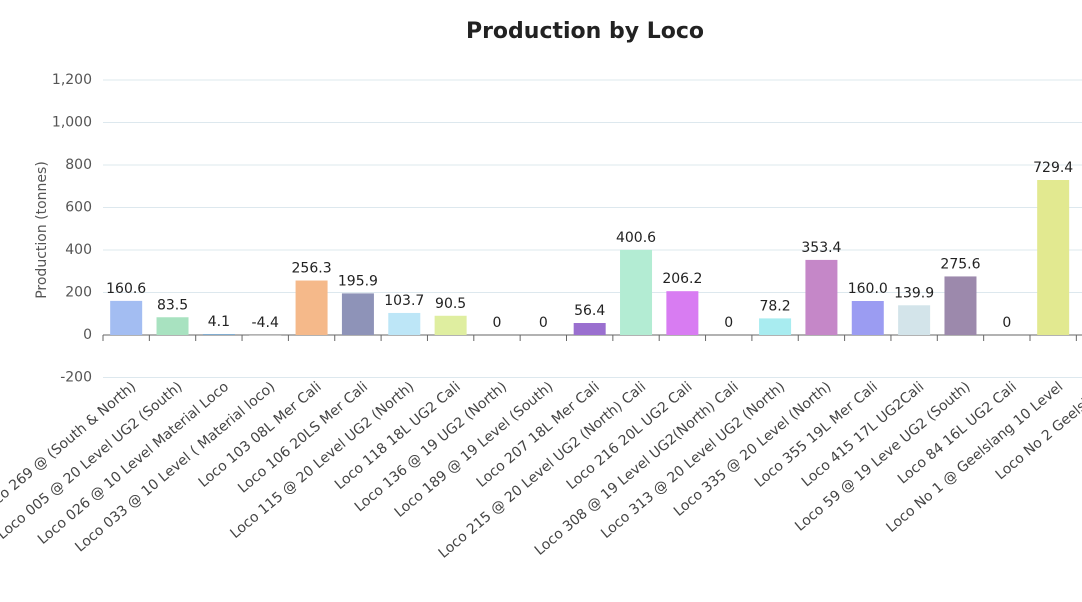  What do you see at coordinates (69, 448) in the screenshot?
I see `x-tick-label: Loco 269 @ (South & North)` at bounding box center [69, 448].